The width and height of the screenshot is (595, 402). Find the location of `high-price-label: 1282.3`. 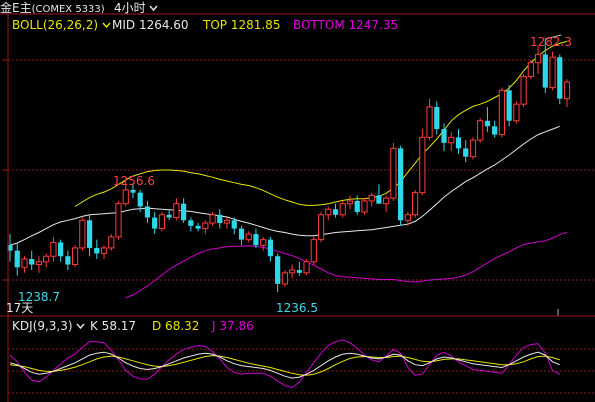

high-price-label: 1282.3 is located at coordinates (551, 42).